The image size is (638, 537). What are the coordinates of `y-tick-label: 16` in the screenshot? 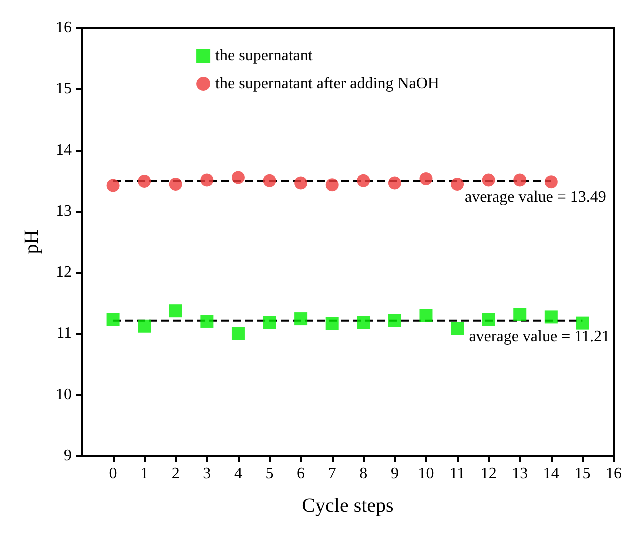 It's located at (64, 28).